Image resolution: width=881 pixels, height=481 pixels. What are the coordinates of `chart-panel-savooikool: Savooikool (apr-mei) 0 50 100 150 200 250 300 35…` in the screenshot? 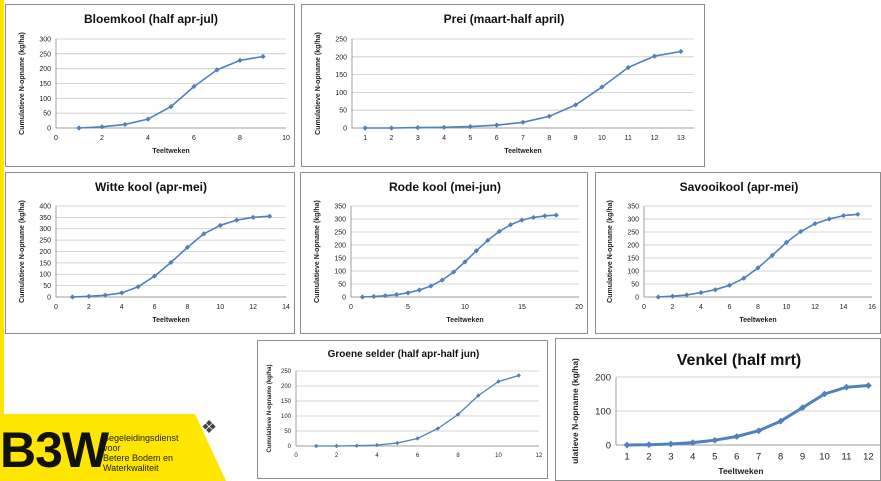 It's located at (738, 253).